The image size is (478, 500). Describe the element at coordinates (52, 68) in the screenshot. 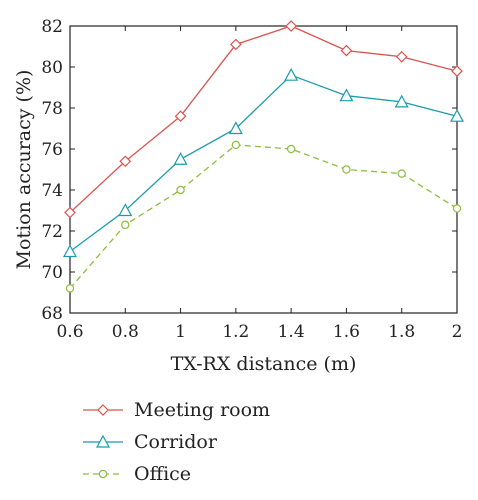

I see `y-tick-label: 80` at that location.